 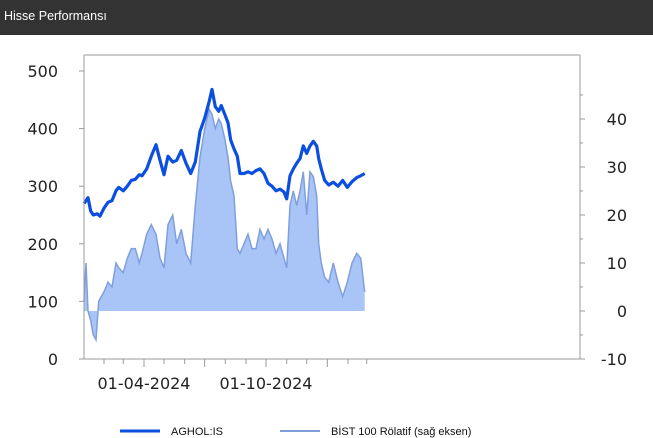 What do you see at coordinates (55, 16) in the screenshot?
I see `page-title: Hisse Performansı` at bounding box center [55, 16].